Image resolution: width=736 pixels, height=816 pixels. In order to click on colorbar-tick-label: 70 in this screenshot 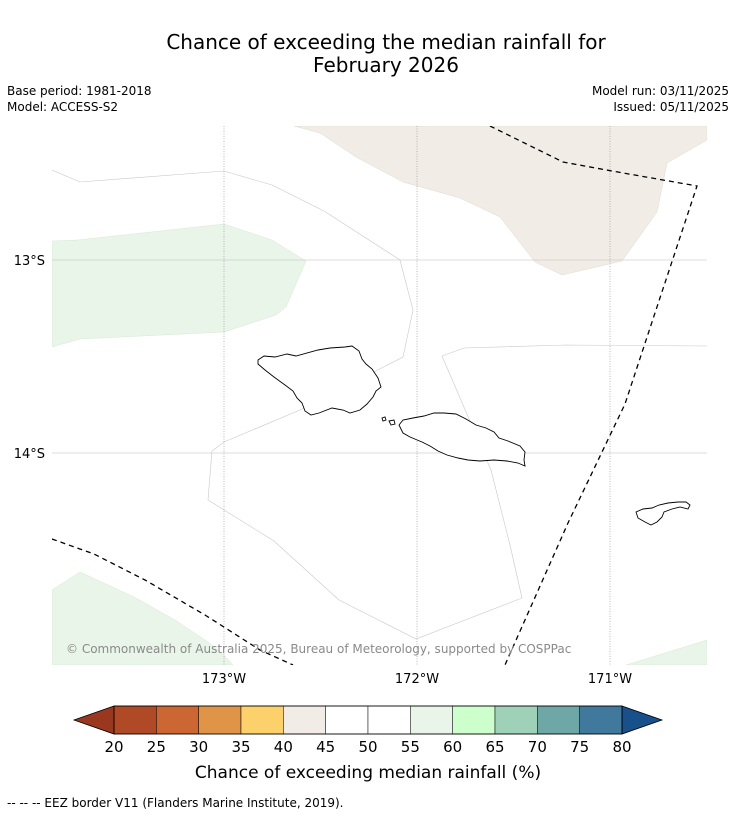, I will do `click(537, 747)`.